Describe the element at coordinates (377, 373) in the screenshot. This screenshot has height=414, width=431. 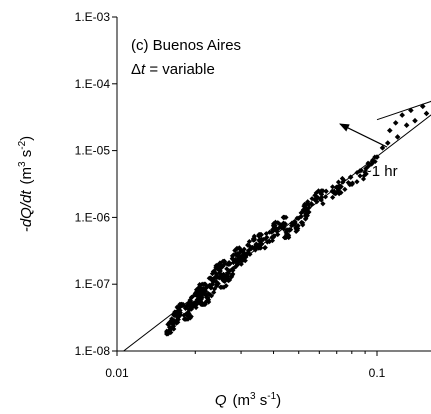
I see `x-tick-label: 0.1` at that location.